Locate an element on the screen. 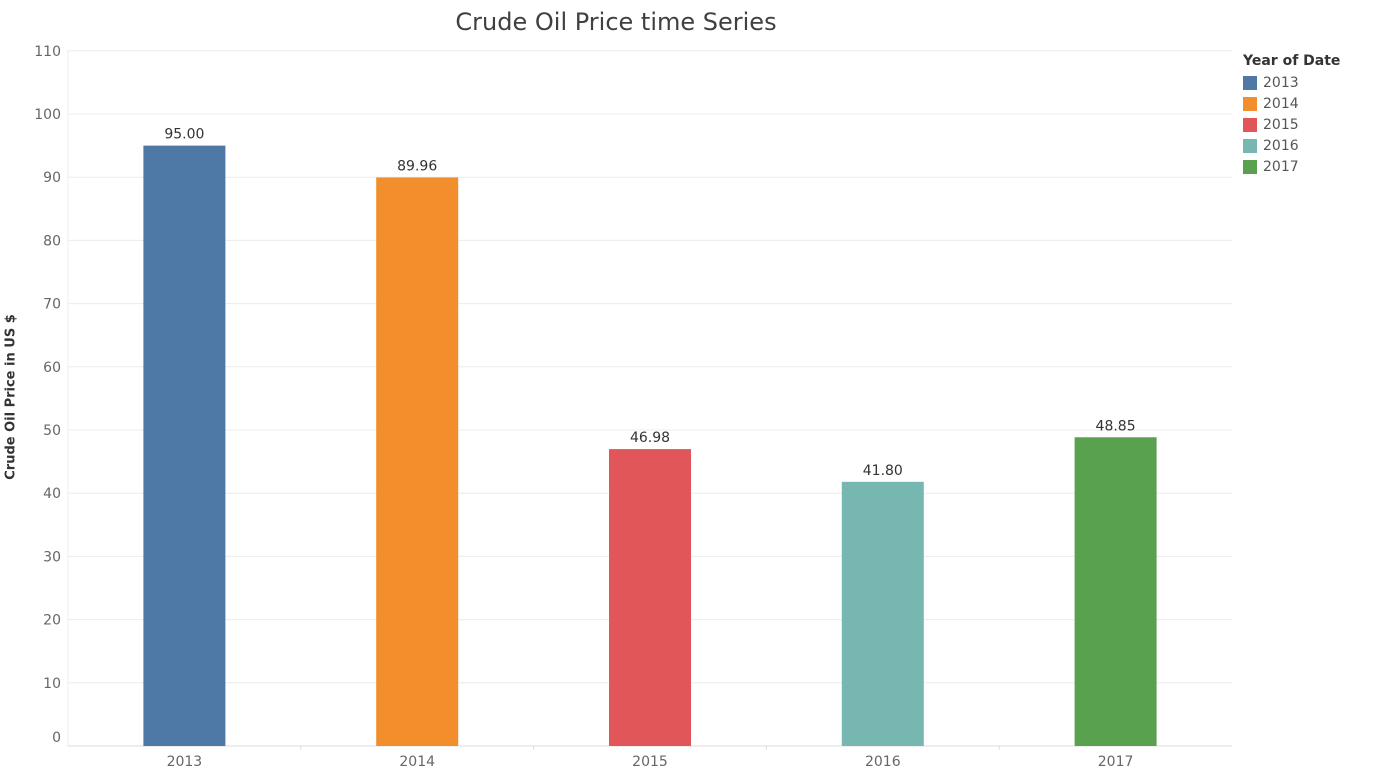  legend-label: 2013 is located at coordinates (1281, 82).